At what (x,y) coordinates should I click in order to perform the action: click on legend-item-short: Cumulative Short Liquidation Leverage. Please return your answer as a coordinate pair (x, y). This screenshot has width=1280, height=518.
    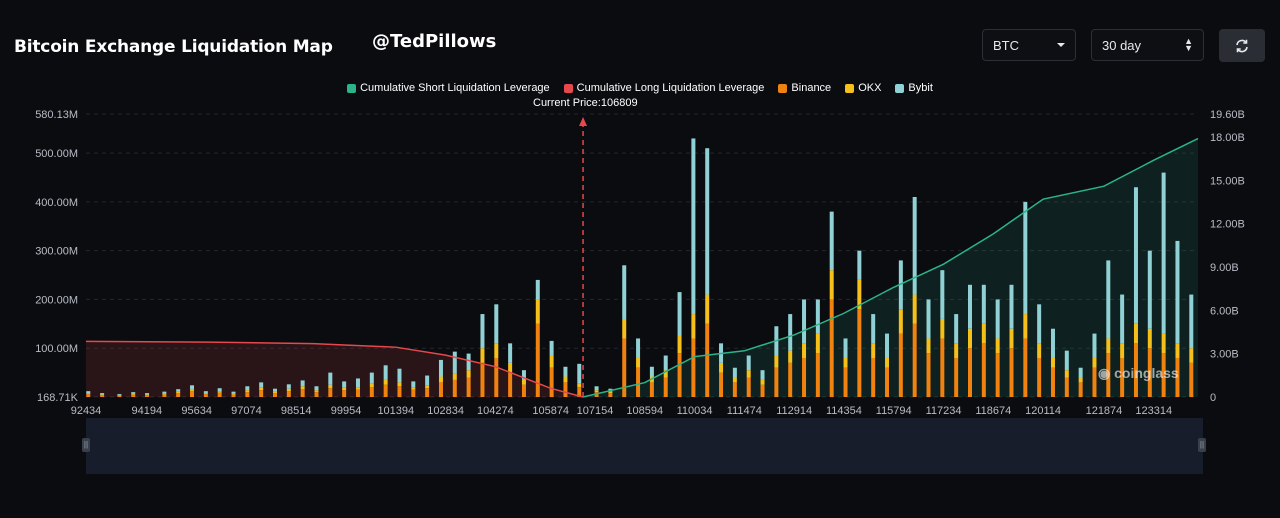
    Looking at the image, I should click on (448, 88).